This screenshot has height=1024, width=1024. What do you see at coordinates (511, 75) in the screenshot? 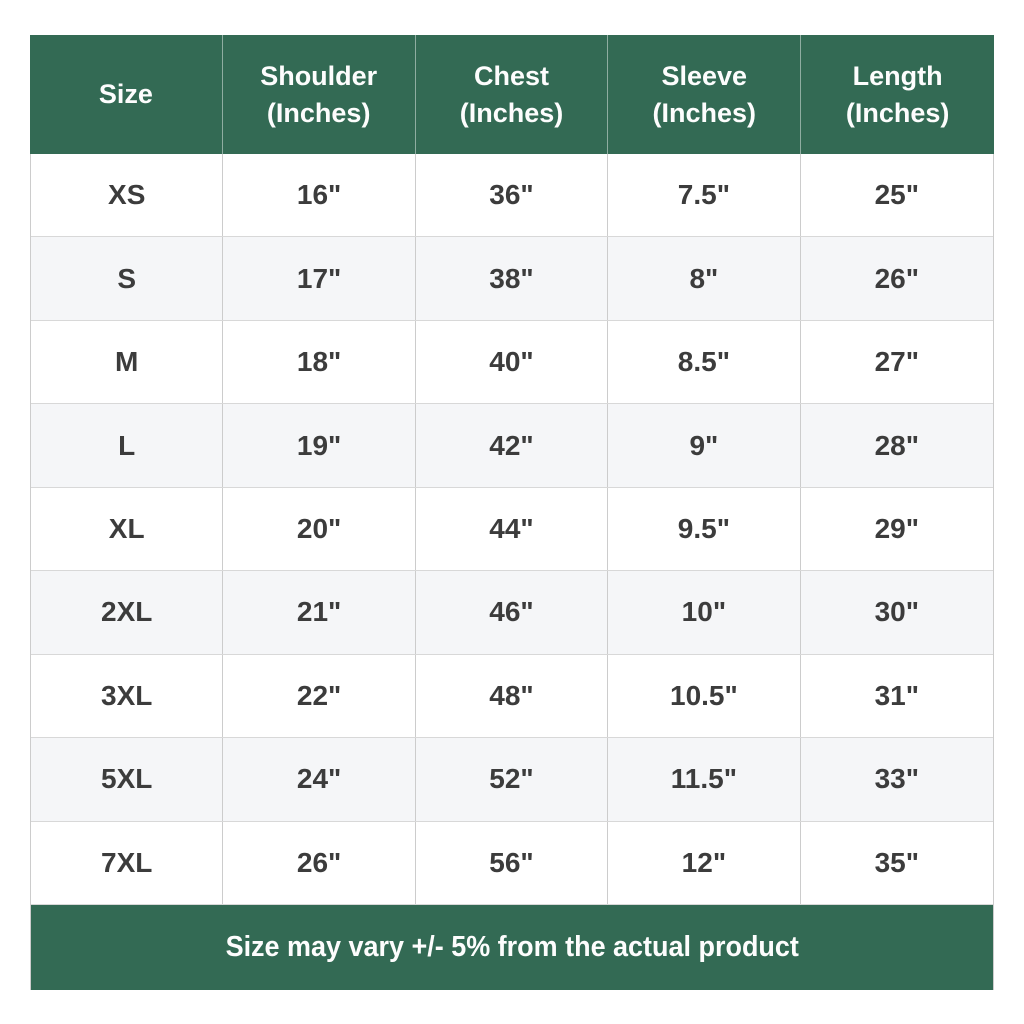
I see `header-label: Chest` at bounding box center [511, 75].